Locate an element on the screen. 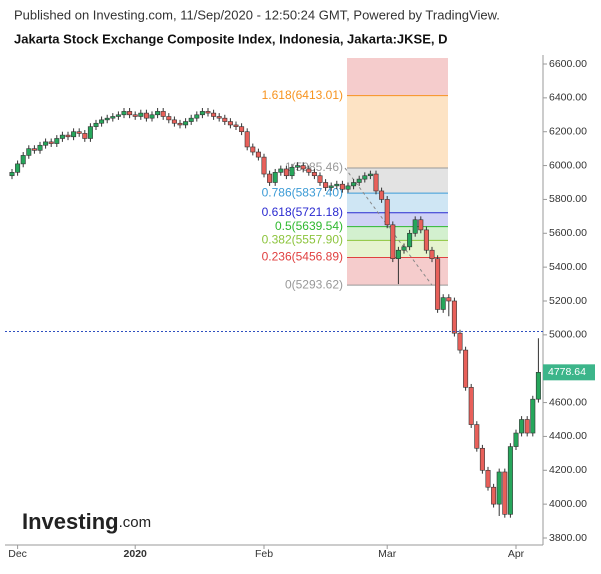 The image size is (601, 574). x-tick-label: Feb is located at coordinates (264, 554).